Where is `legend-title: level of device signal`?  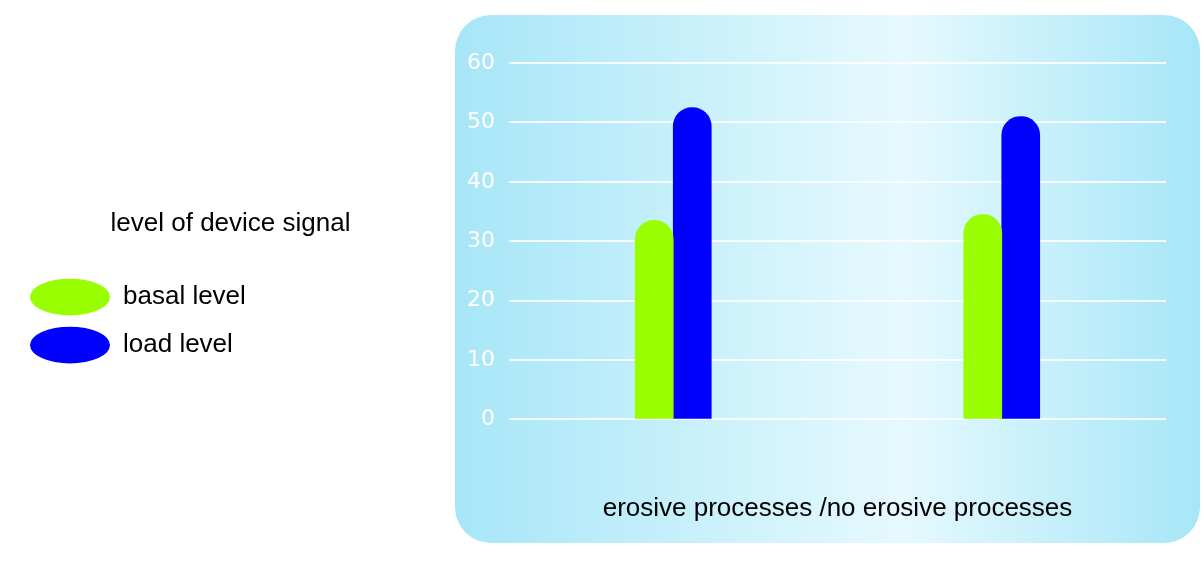
legend-title: level of device signal is located at coordinates (230, 222).